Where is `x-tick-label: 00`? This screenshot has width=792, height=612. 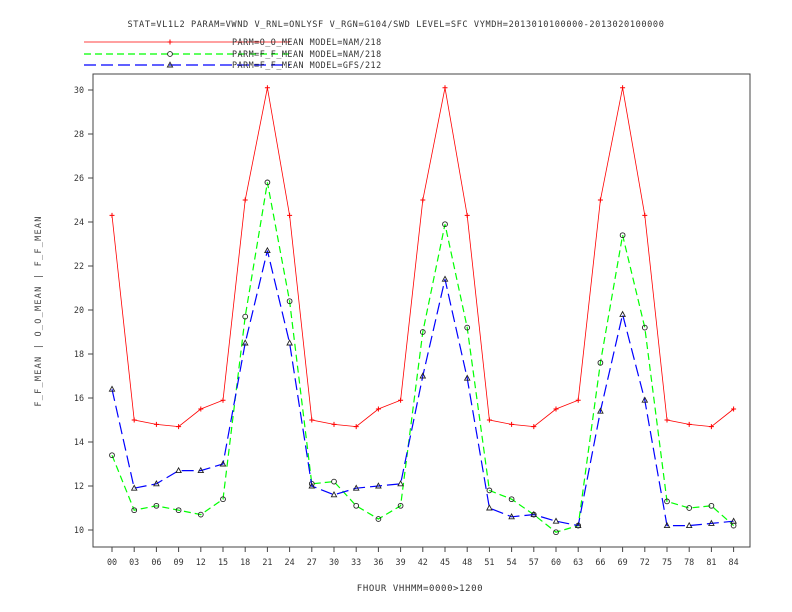 x-tick-label: 00 is located at coordinates (112, 562).